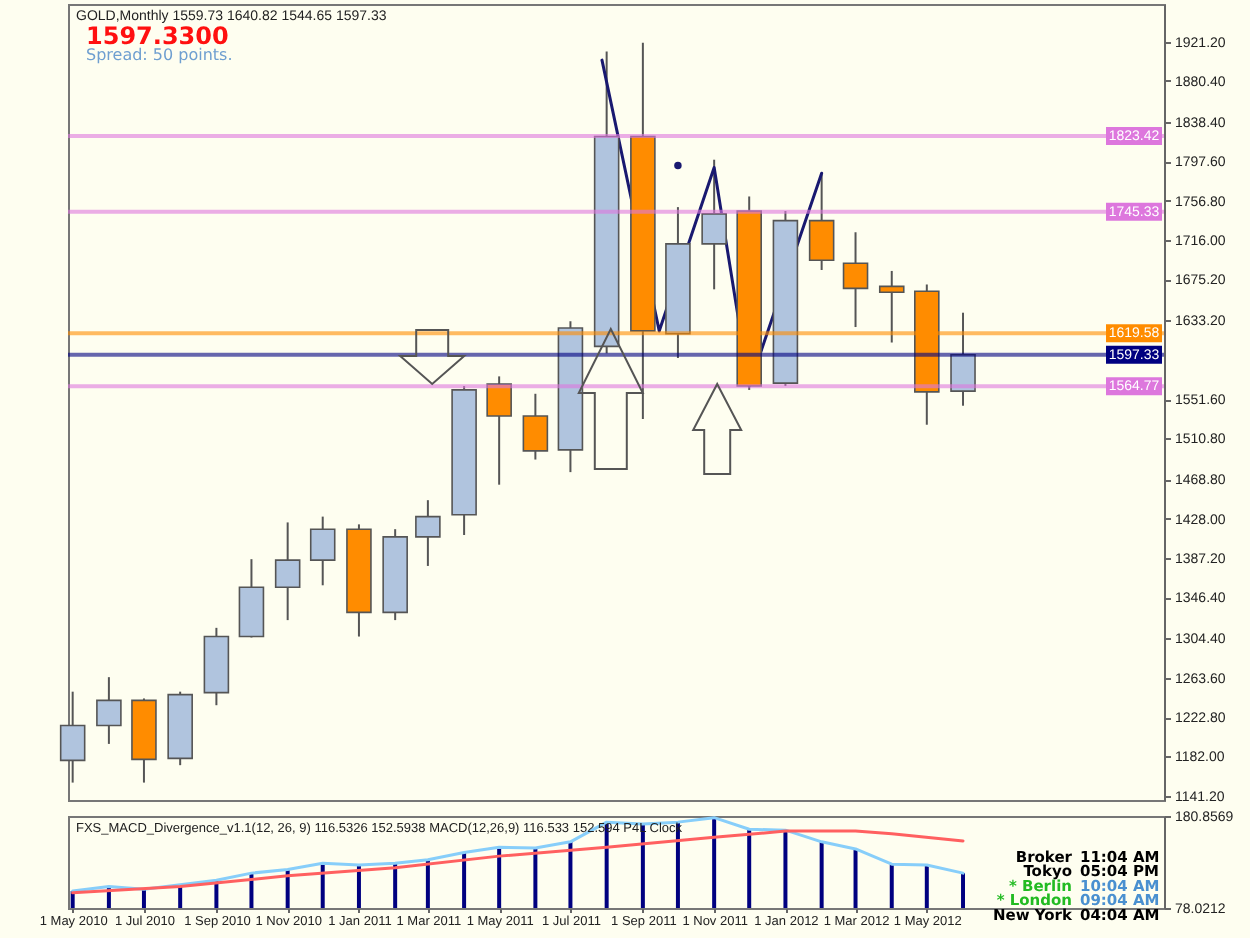  I want to click on annotation: Spread: 50 points., so click(159, 55).